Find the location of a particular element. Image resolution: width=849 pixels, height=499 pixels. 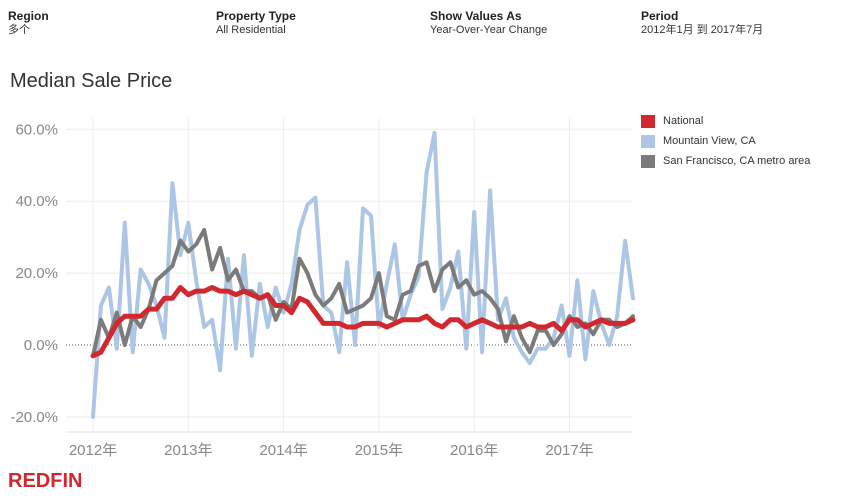

legend-item: National is located at coordinates (725, 121).